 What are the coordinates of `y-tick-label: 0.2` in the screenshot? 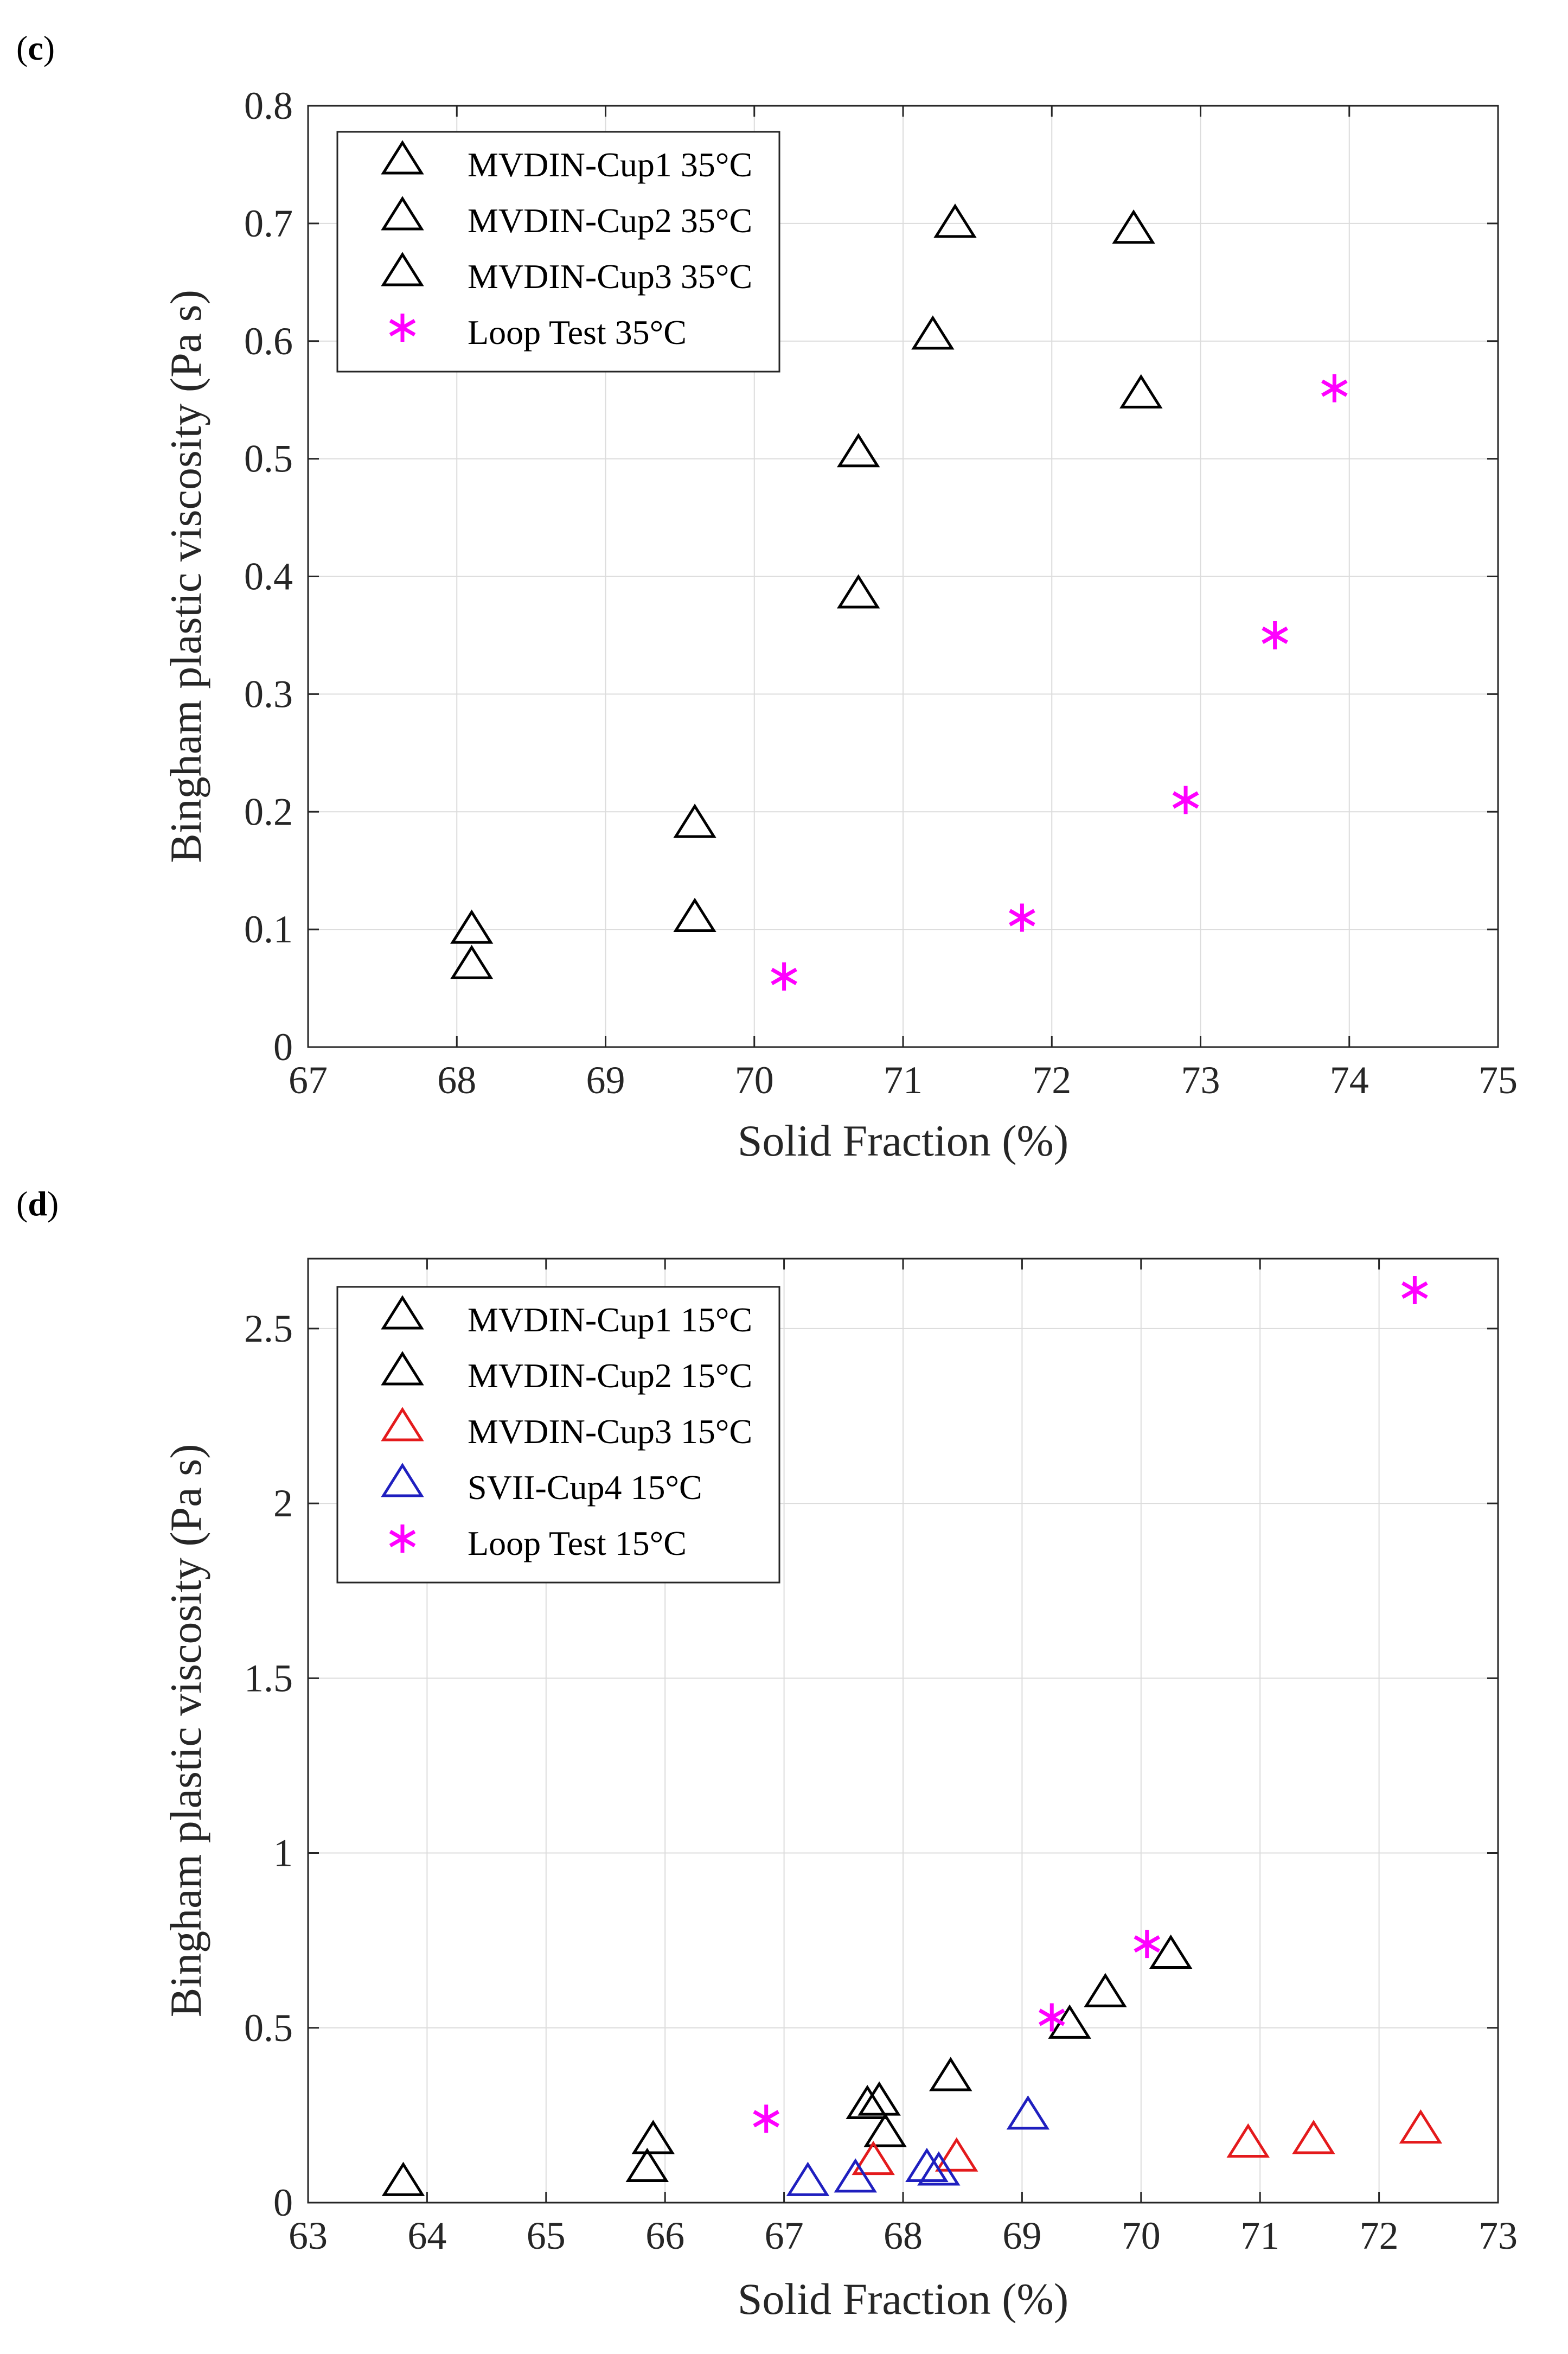 It's located at (268, 812).